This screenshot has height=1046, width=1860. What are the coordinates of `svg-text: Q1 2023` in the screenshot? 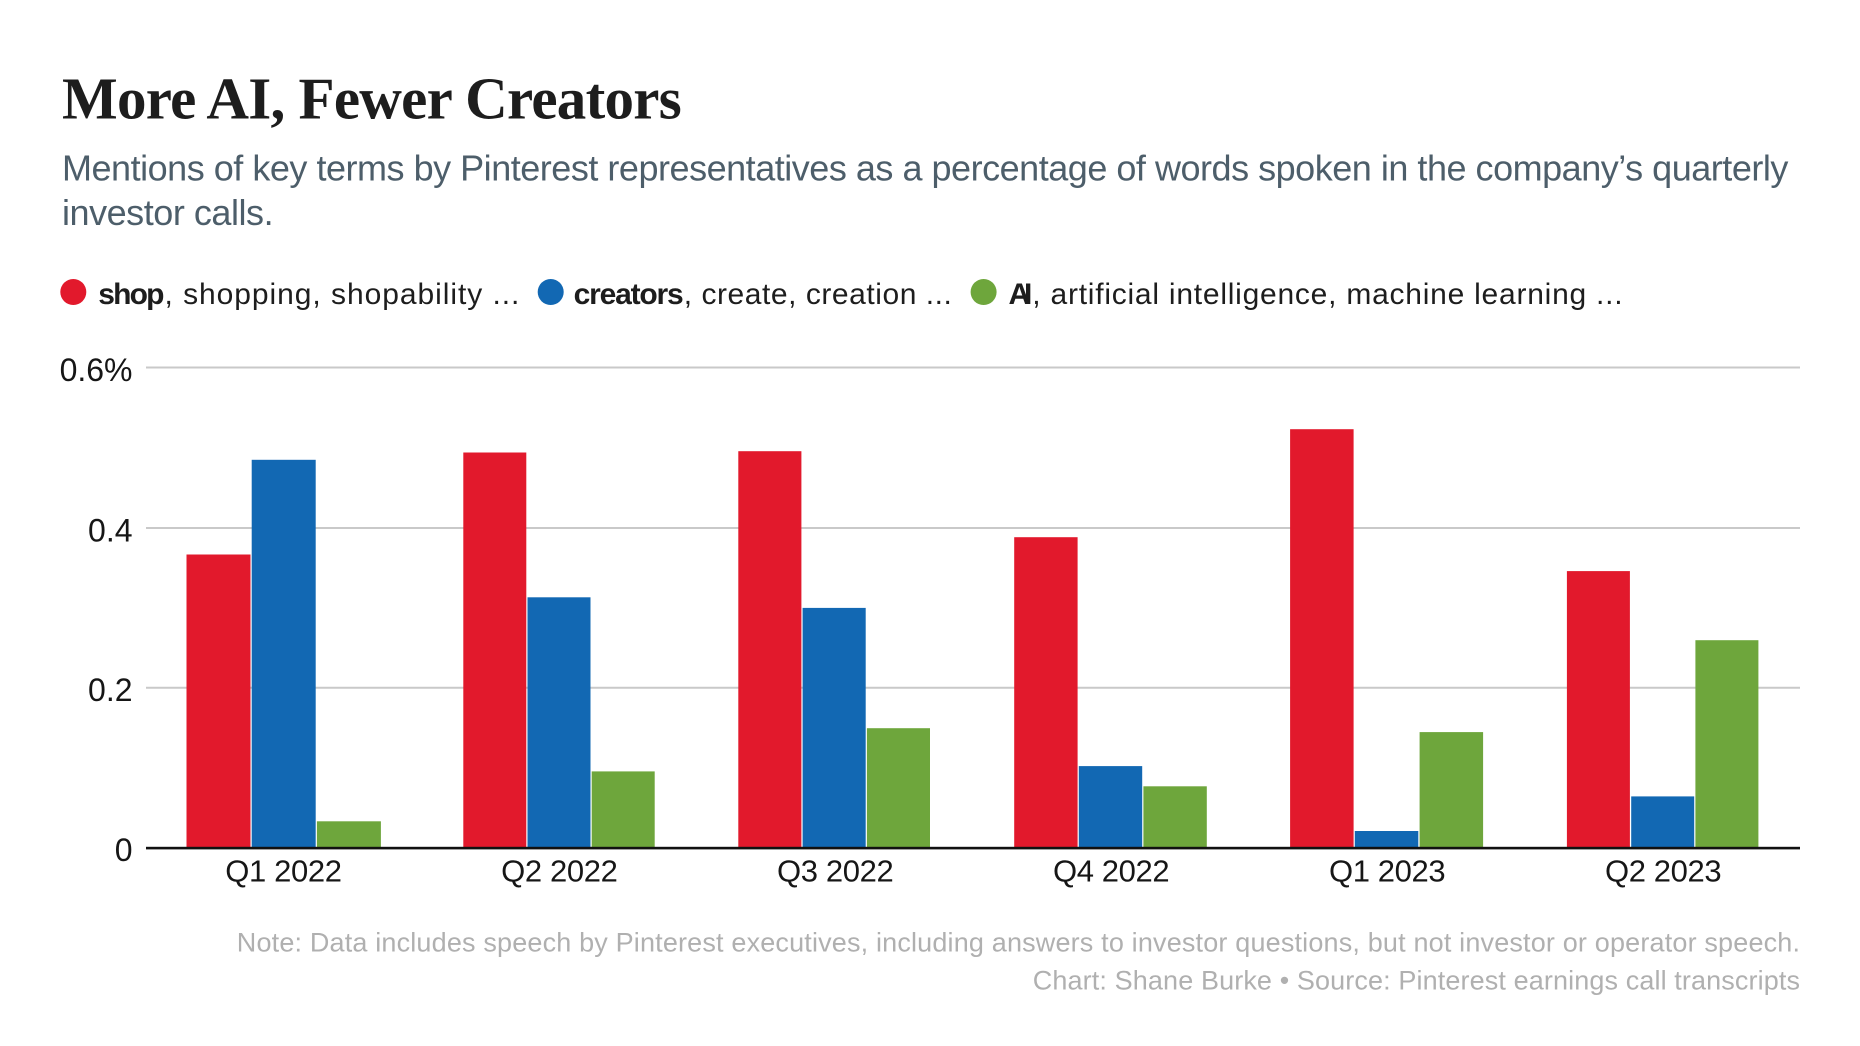 It's located at (1387, 871).